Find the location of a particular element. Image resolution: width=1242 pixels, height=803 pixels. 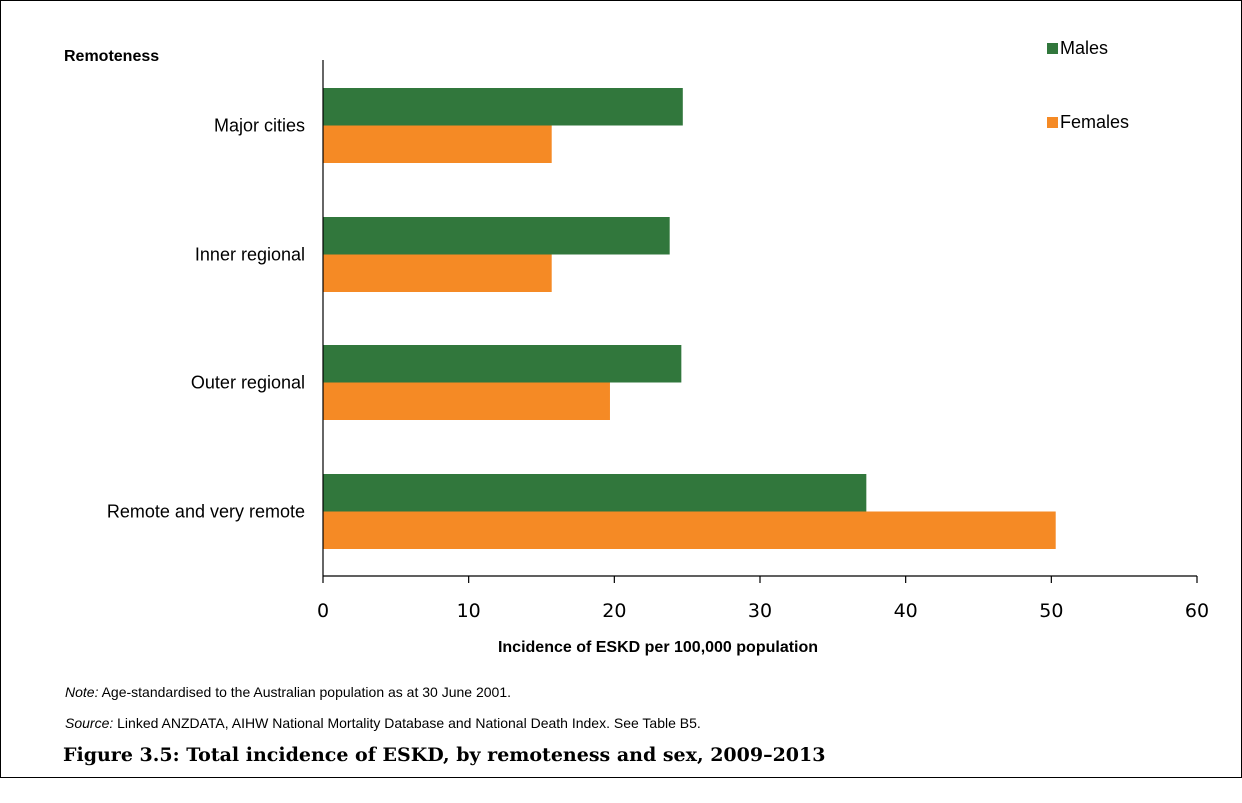

x-tick-label: 30 is located at coordinates (760, 611).